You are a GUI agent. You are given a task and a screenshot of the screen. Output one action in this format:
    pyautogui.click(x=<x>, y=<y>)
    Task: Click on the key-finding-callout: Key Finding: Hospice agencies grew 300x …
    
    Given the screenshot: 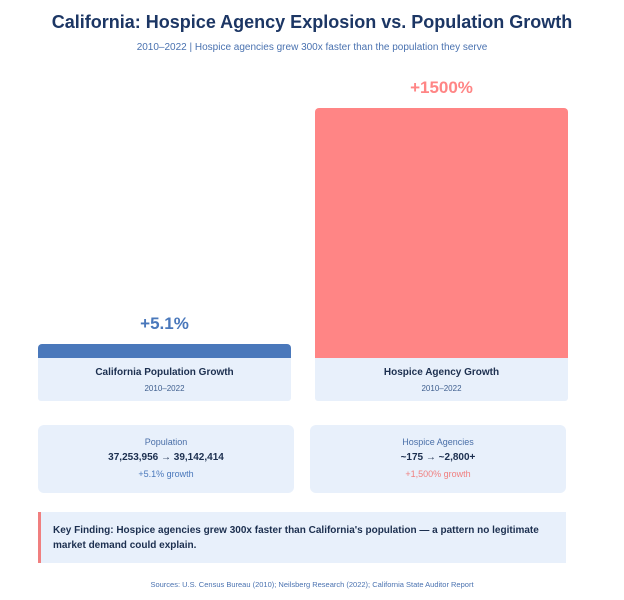 What is the action you would take?
    pyautogui.click(x=302, y=537)
    